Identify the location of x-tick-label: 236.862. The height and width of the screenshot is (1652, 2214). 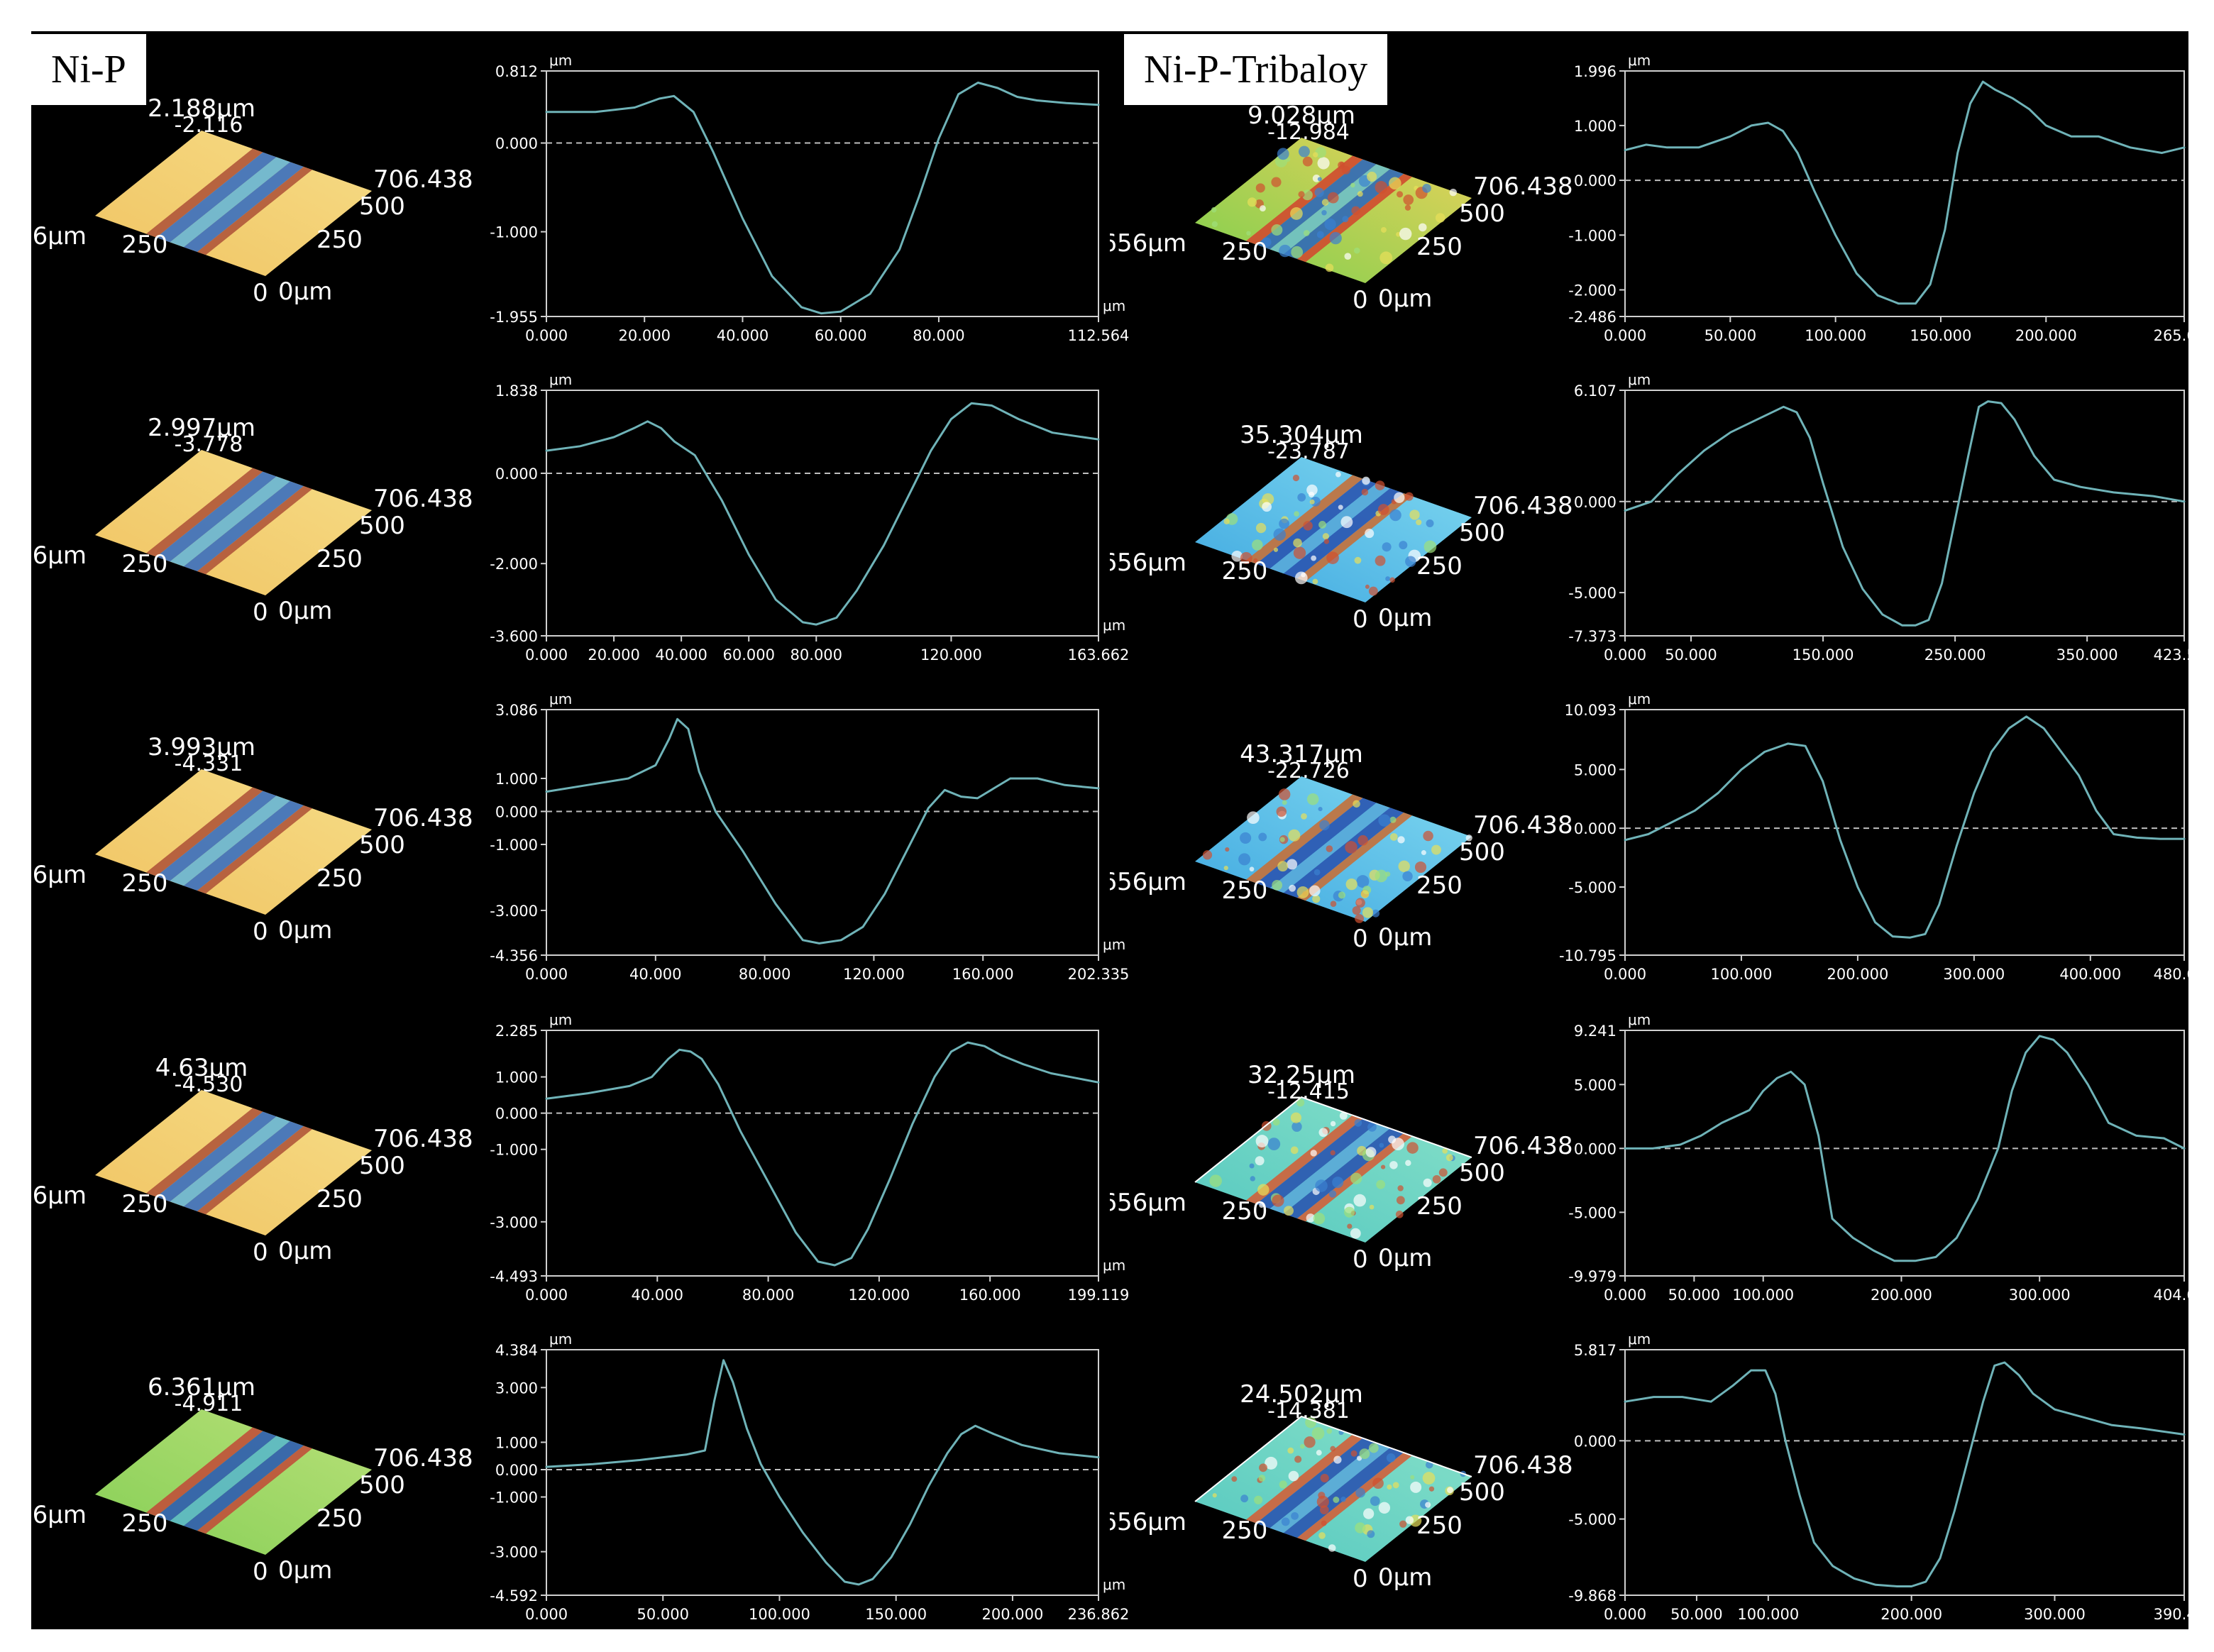
(1099, 1615).